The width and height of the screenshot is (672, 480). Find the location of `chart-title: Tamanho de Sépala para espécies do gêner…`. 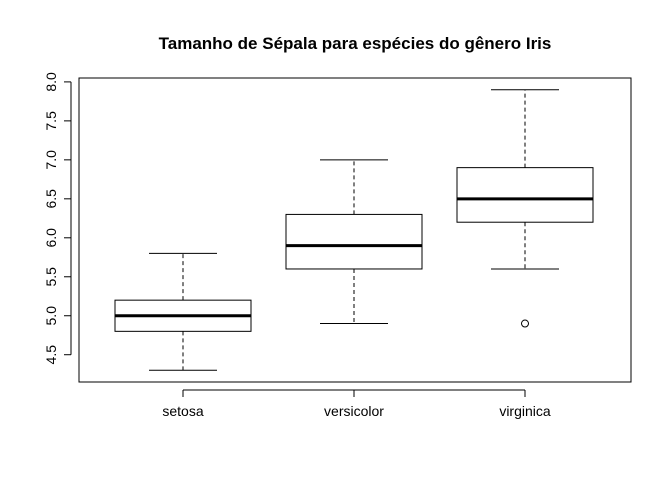

chart-title: Tamanho de Sépala para espécies do gêner… is located at coordinates (355, 43).